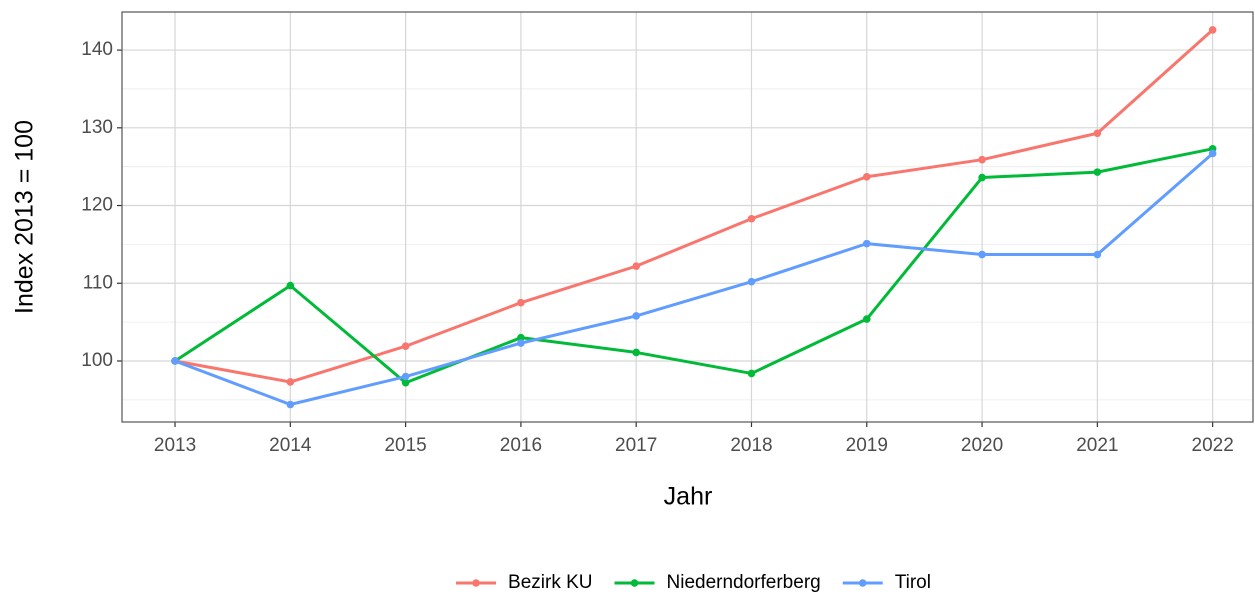  What do you see at coordinates (744, 582) in the screenshot?
I see `legend-label: Niederndorferberg` at bounding box center [744, 582].